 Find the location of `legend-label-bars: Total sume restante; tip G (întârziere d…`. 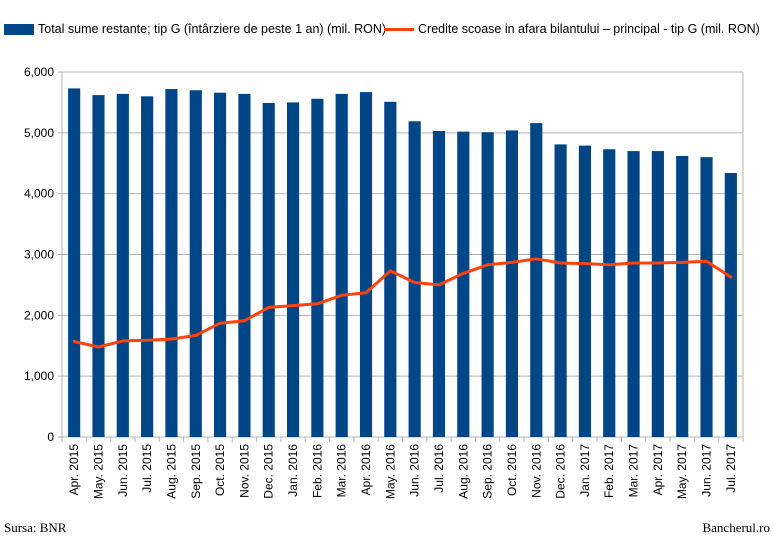

legend-label-bars: Total sume restante; tip G (întârziere d… is located at coordinates (212, 29).